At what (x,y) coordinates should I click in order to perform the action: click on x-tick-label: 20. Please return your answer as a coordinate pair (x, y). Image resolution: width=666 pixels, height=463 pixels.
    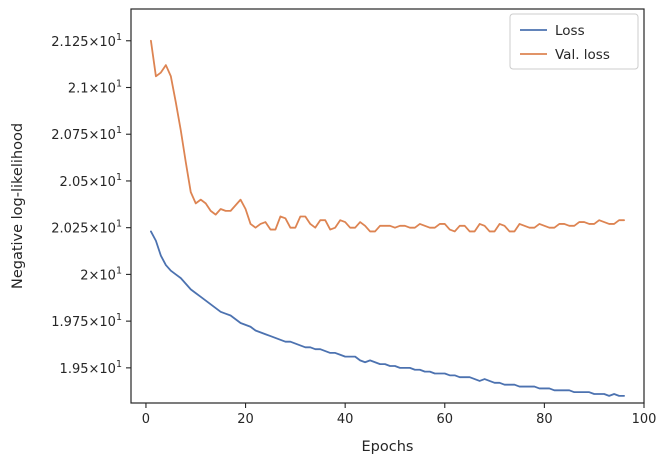
    Looking at the image, I should click on (245, 419).